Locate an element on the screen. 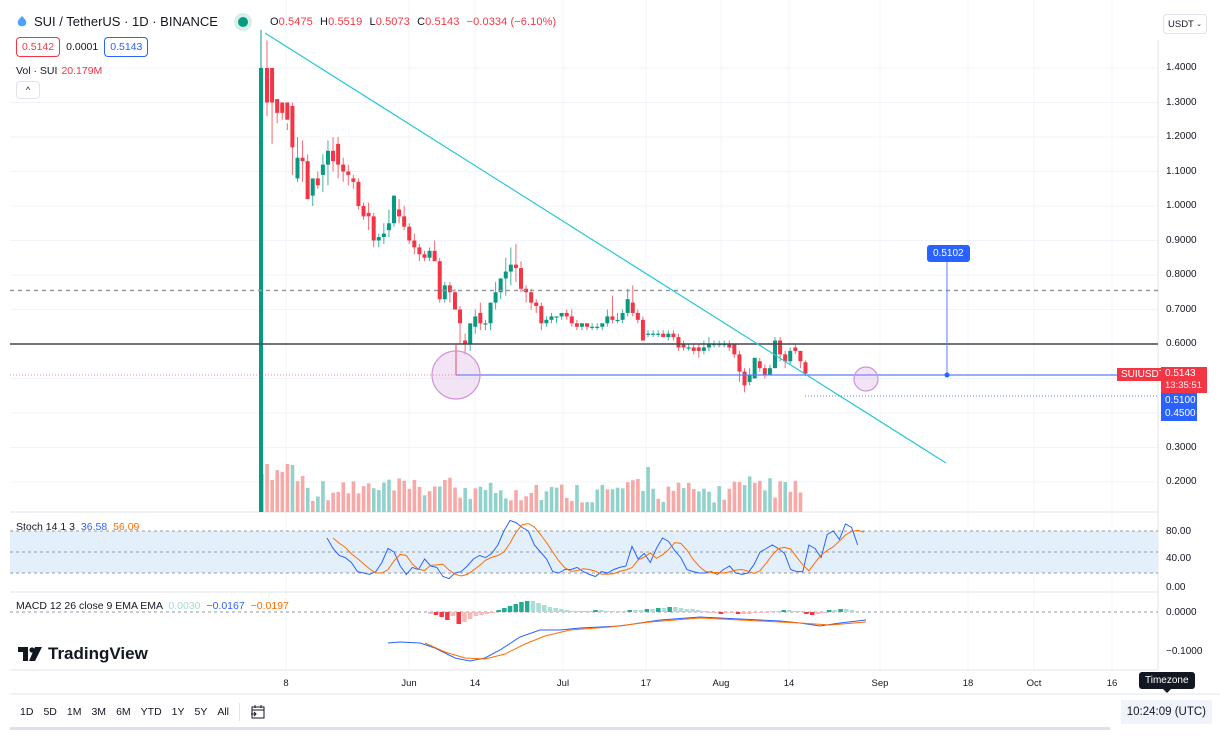 The image size is (1220, 740). price-axis-tick: 1.4000 is located at coordinates (1181, 67).